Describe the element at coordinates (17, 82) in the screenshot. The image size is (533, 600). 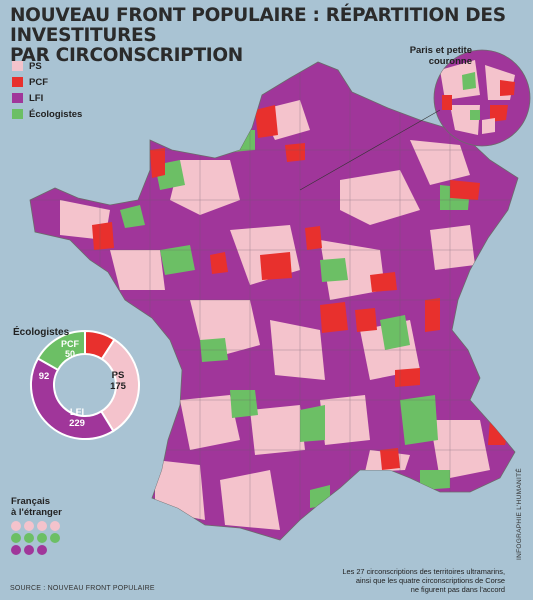
I see `legend-swatch-pcf` at that location.